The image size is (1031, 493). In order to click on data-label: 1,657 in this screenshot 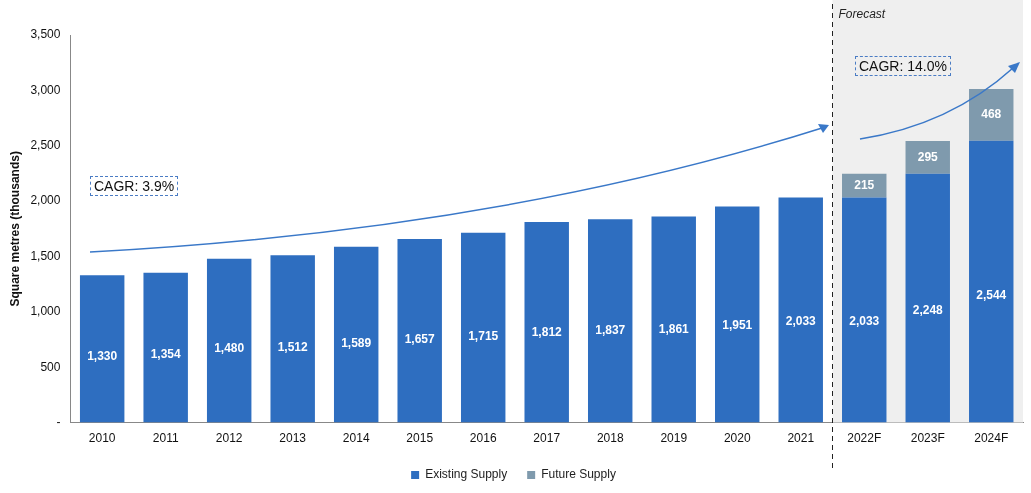, I will do `click(420, 339)`.